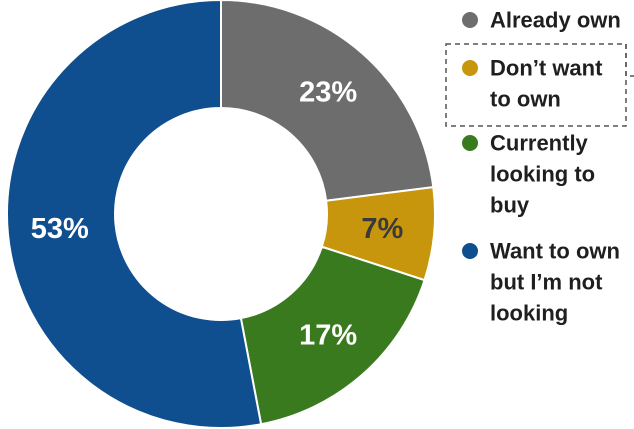  Describe the element at coordinates (470, 68) in the screenshot. I see `legend-swatch-dont-want-to-own` at that location.